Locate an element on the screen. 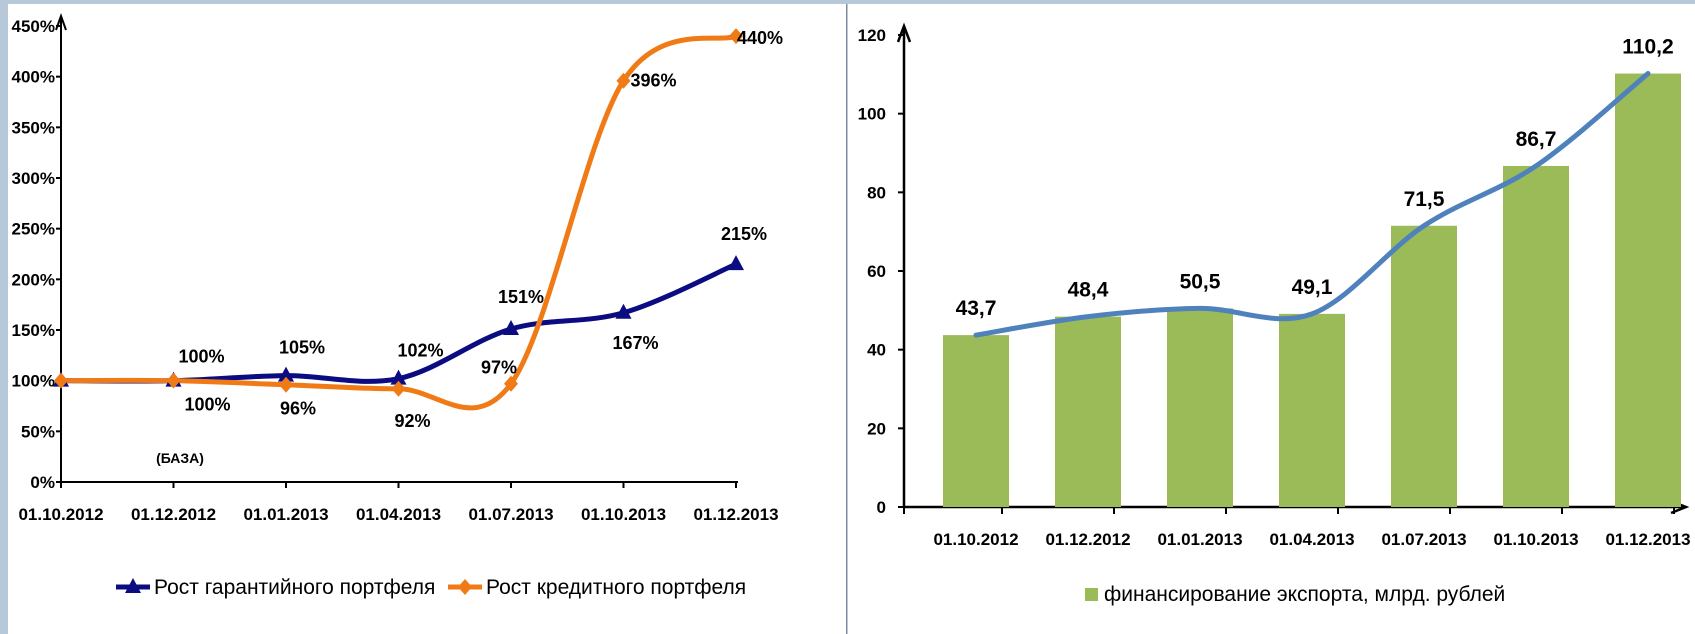 This screenshot has width=1695, height=634. data-label: 440% is located at coordinates (760, 38).